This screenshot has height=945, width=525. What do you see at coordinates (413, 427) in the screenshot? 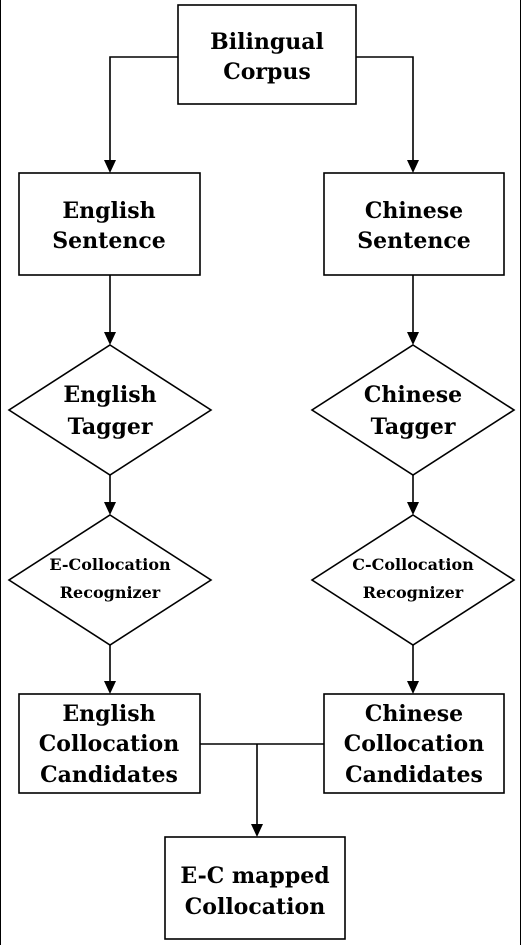
I see `chinese-tagger-line-2: Tagger` at bounding box center [413, 427].